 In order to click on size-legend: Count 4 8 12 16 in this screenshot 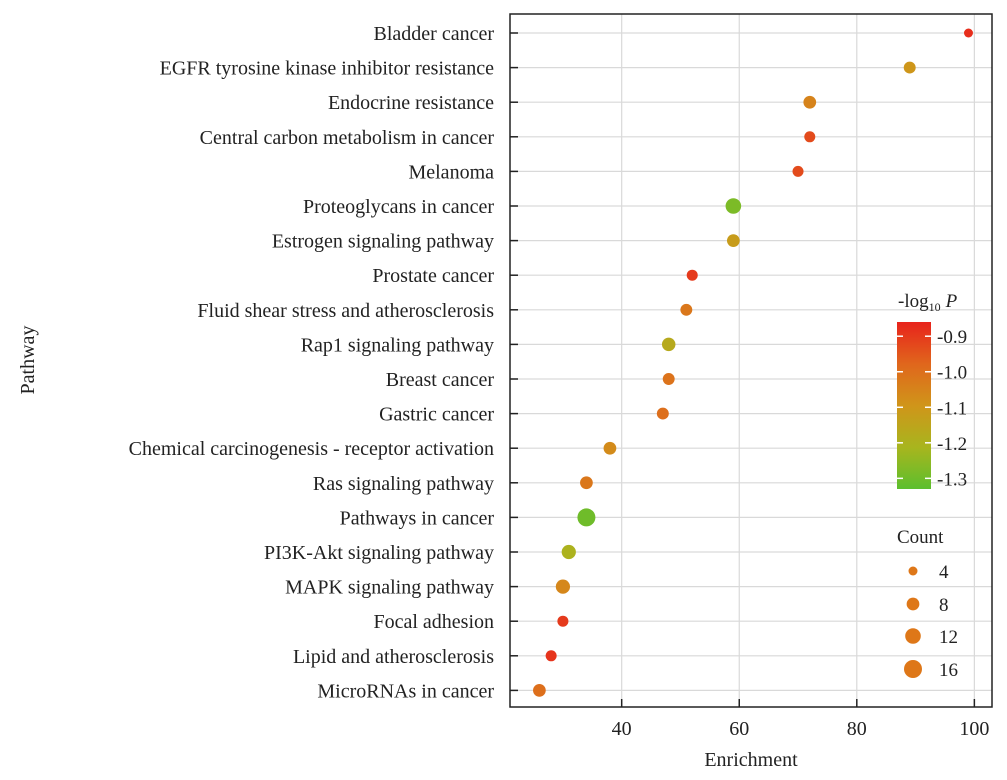, I will do `click(927, 604)`.